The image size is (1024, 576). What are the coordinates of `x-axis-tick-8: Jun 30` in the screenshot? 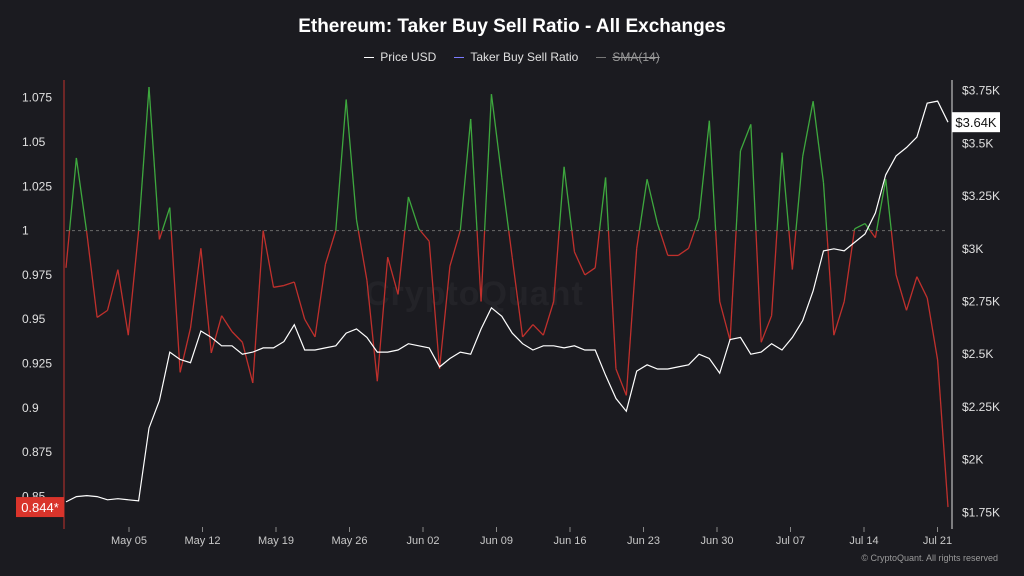 It's located at (716, 541).